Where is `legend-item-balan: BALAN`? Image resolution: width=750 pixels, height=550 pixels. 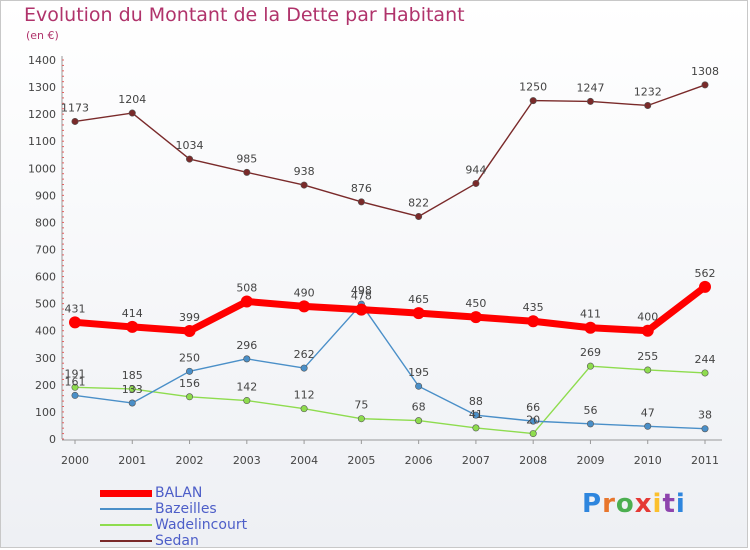
legend-item-balan: BALAN is located at coordinates (173, 493).